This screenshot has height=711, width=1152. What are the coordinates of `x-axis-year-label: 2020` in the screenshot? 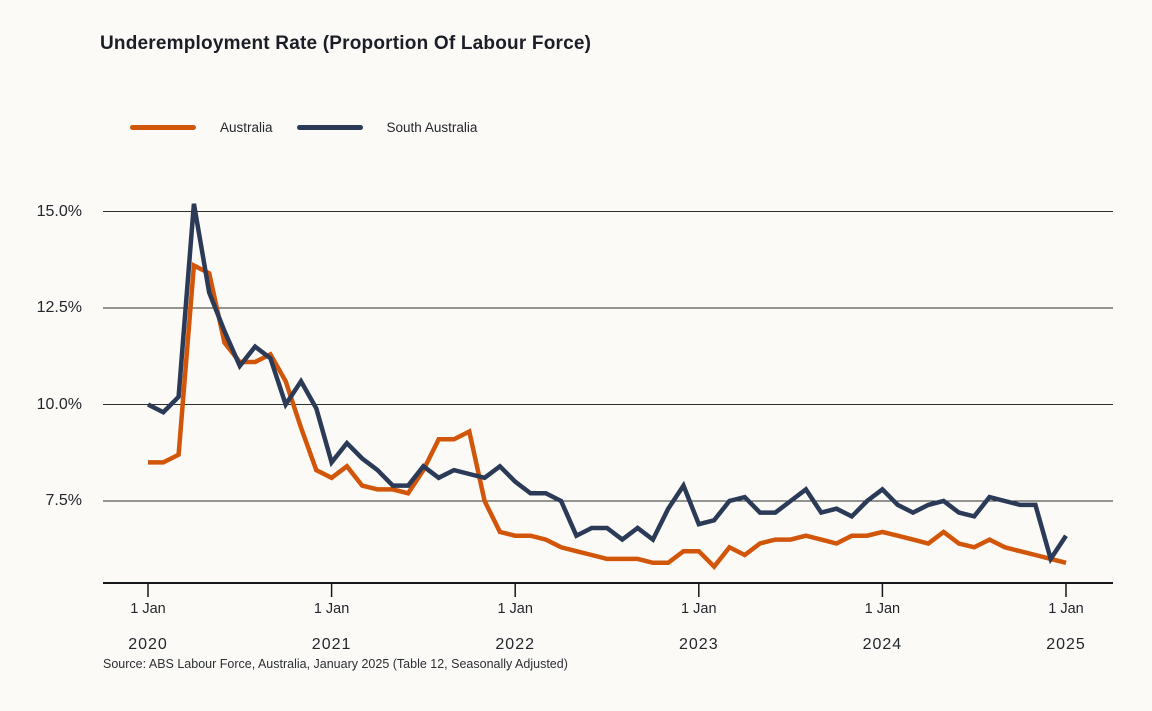 It's located at (148, 644).